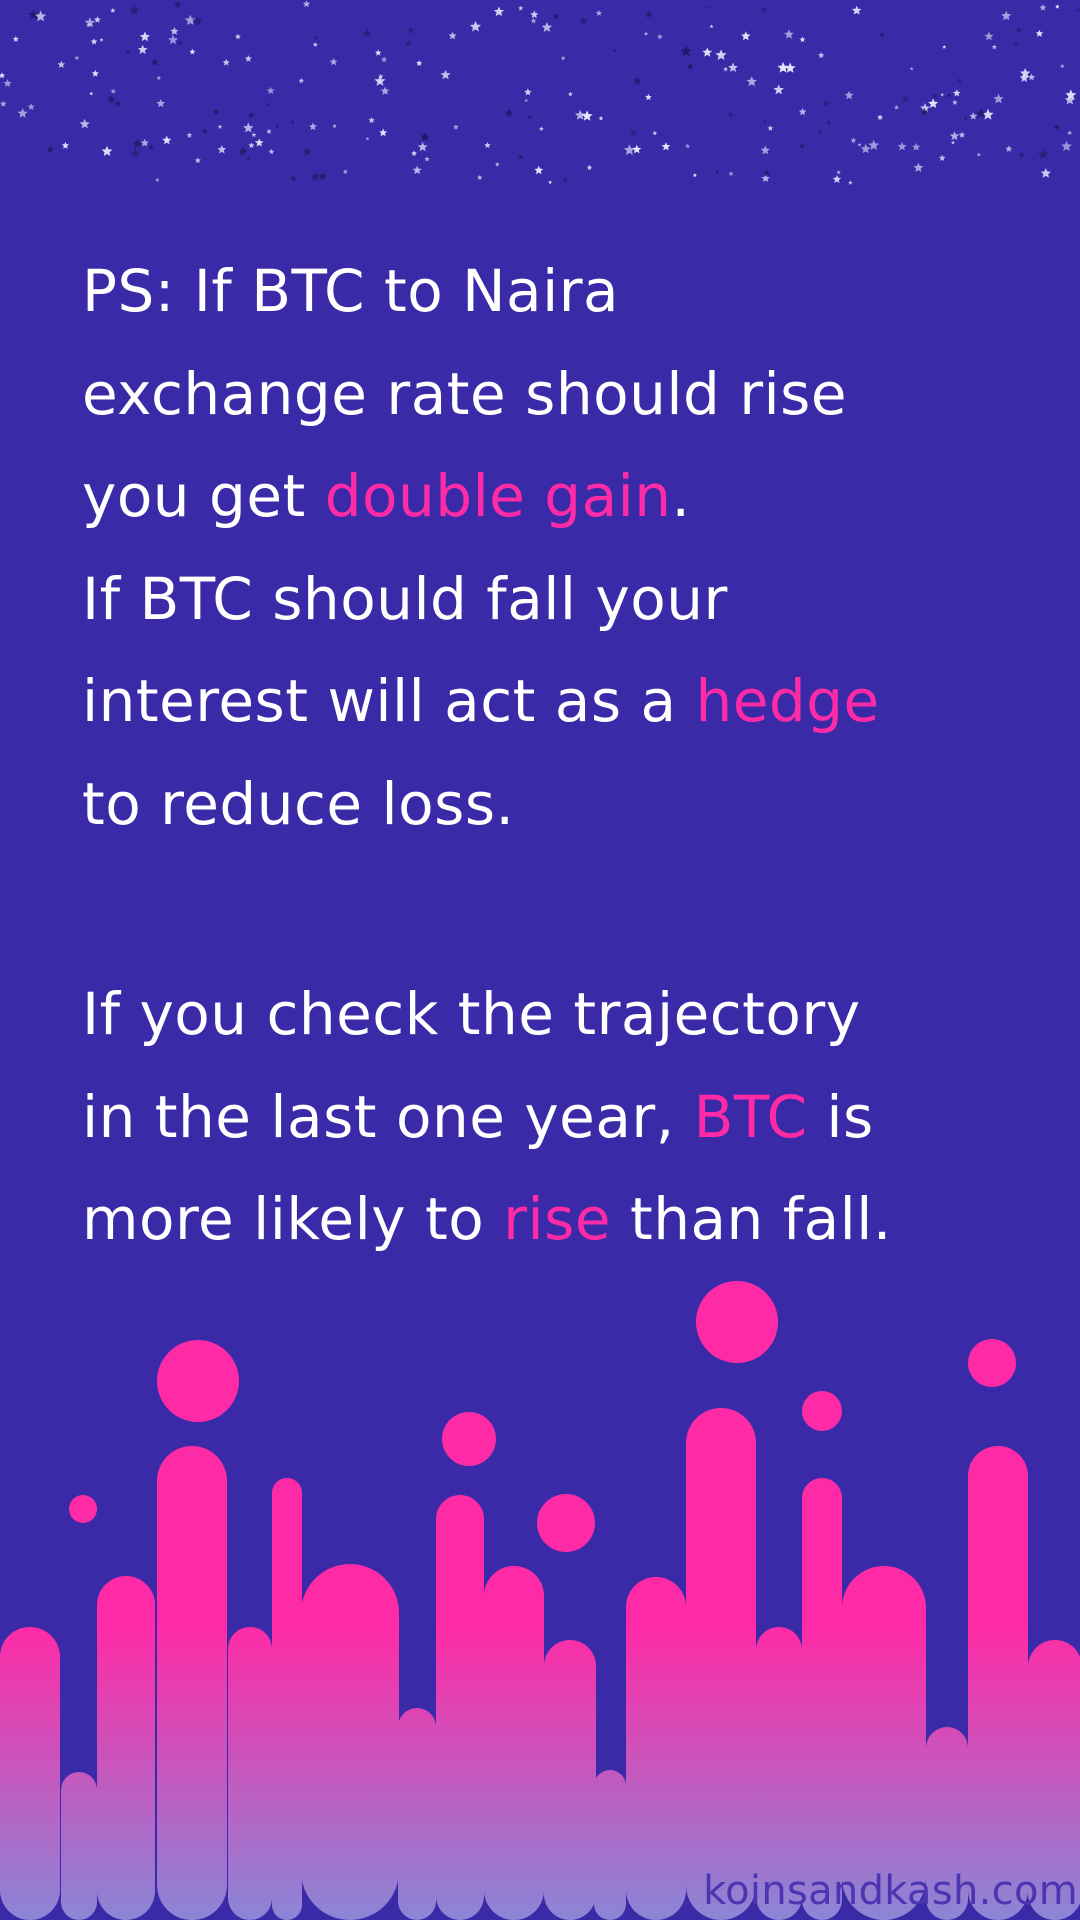  What do you see at coordinates (292, 1219) in the screenshot?
I see `text-segment: more likely to` at bounding box center [292, 1219].